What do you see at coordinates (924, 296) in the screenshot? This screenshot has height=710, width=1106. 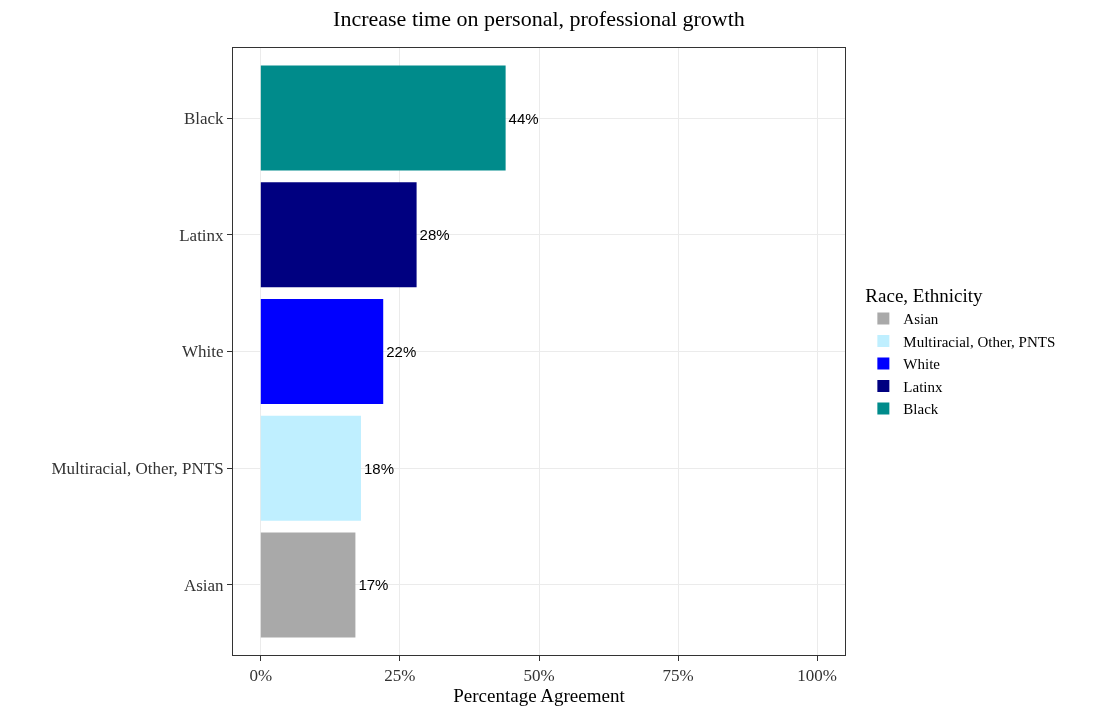 I see `legend-title: Race, Ethnicity` at bounding box center [924, 296].